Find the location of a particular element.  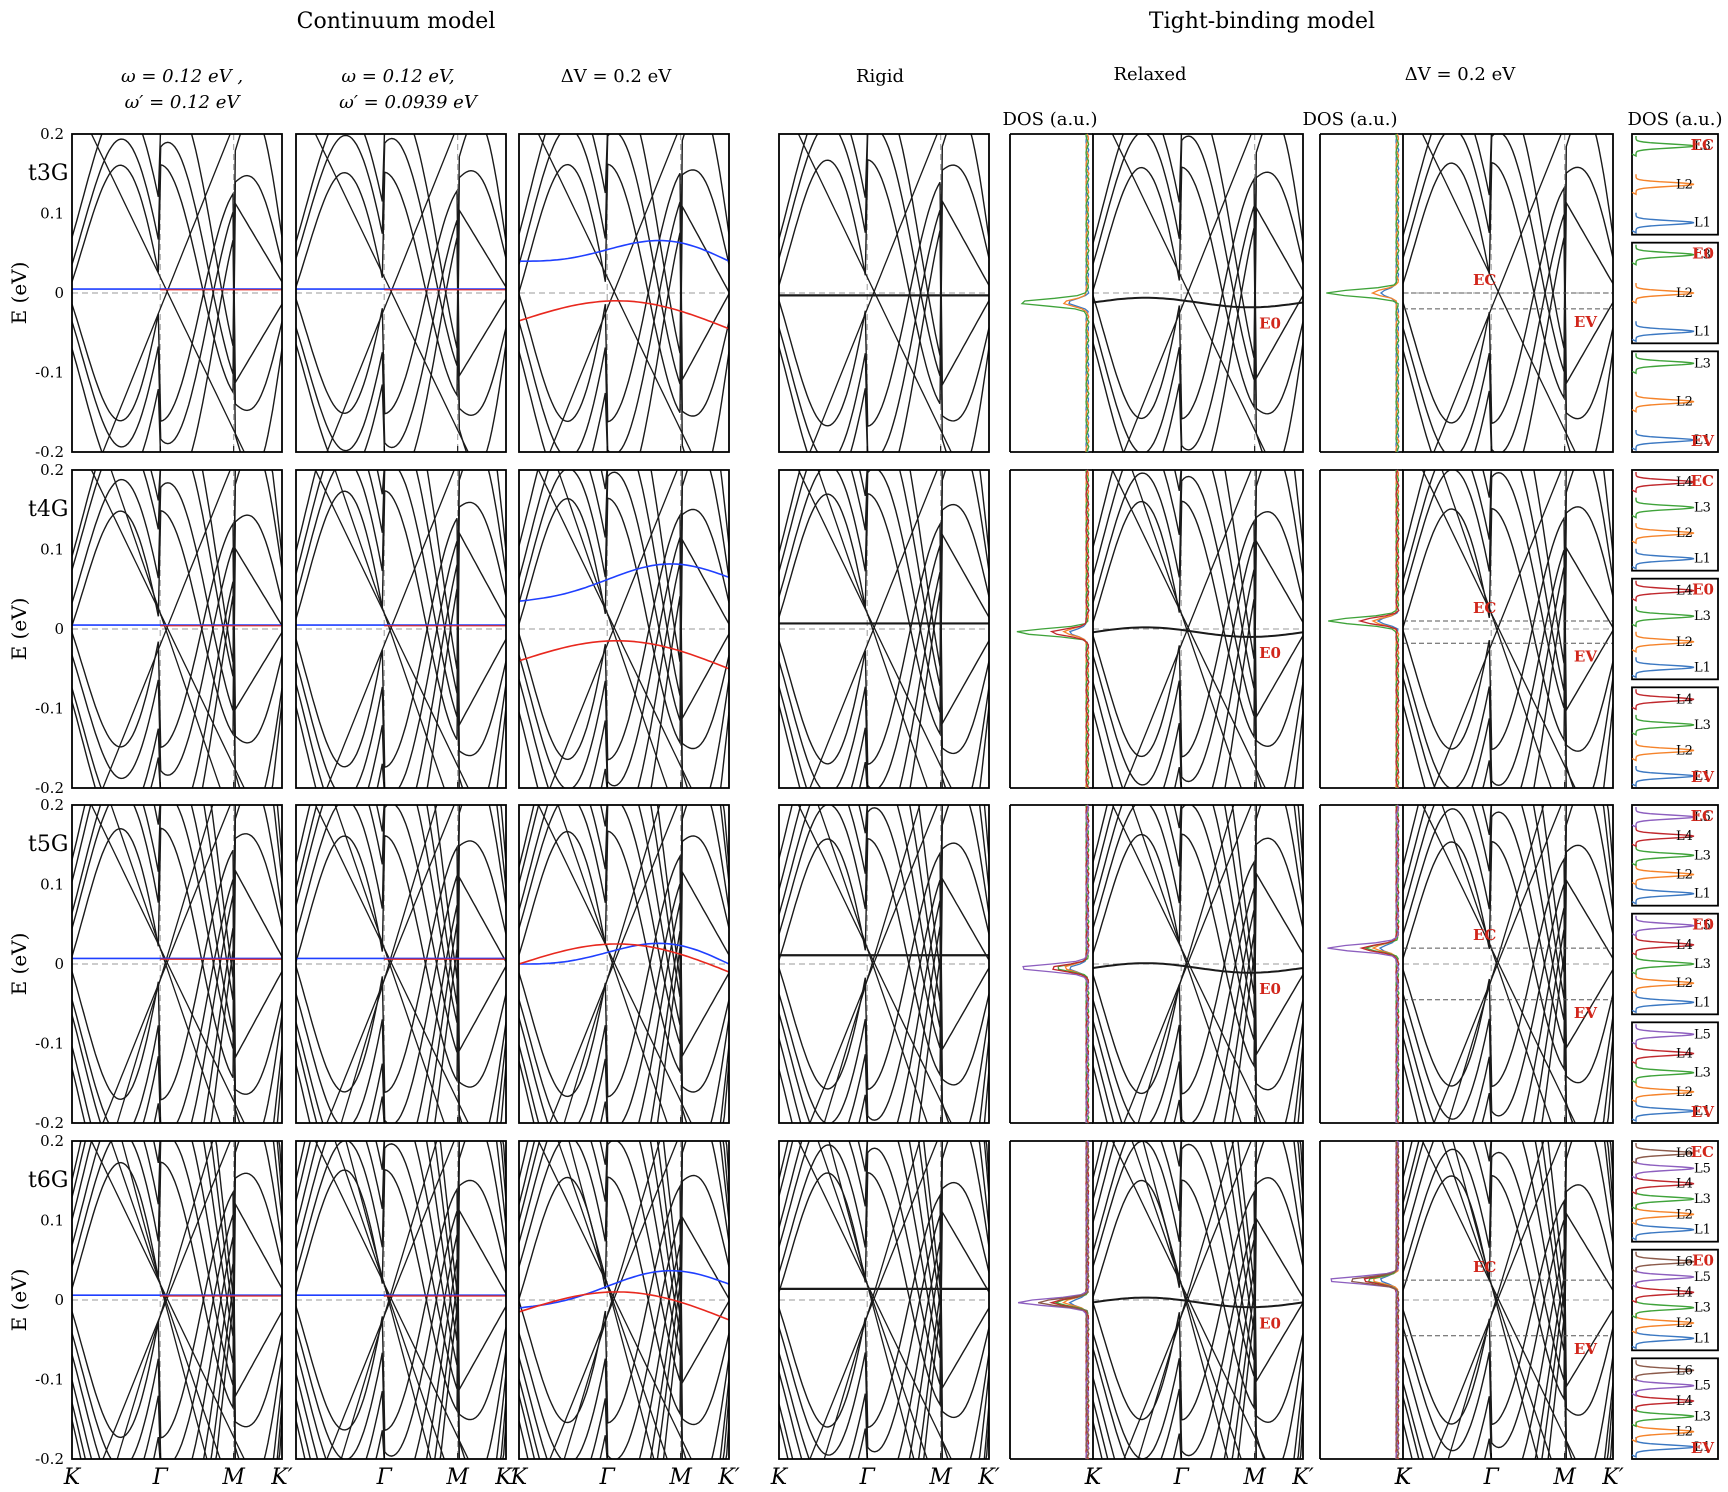

flat-band-relaxed is located at coordinates (1198, 1302).